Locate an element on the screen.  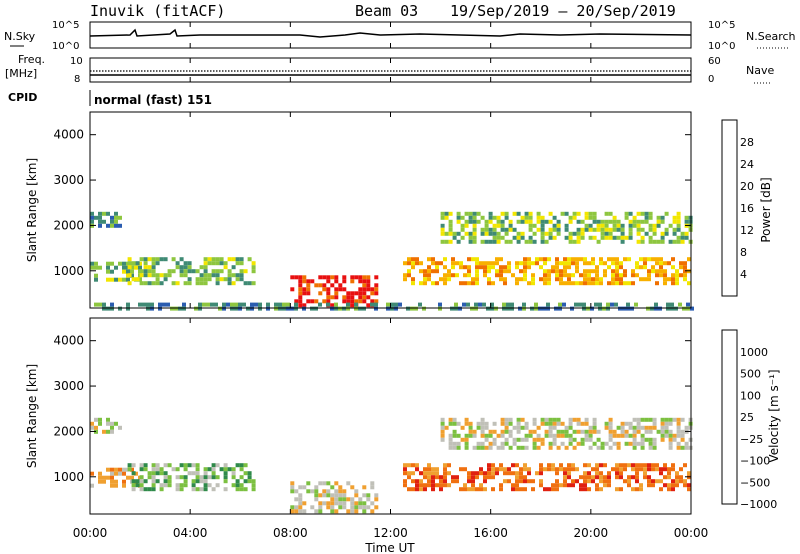
nsearch-tick-top: 10^5 is located at coordinates (721, 25).